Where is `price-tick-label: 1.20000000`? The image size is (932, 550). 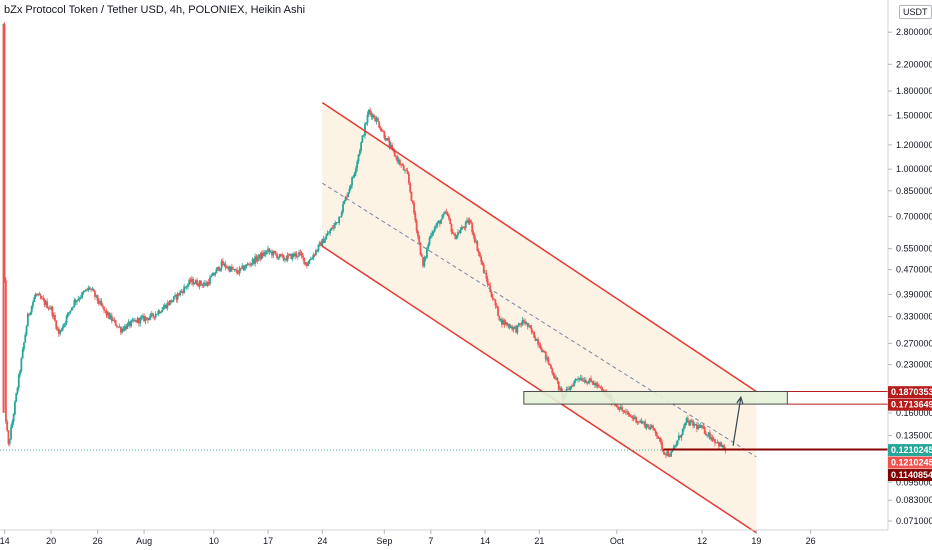 price-tick-label: 1.20000000 is located at coordinates (914, 145).